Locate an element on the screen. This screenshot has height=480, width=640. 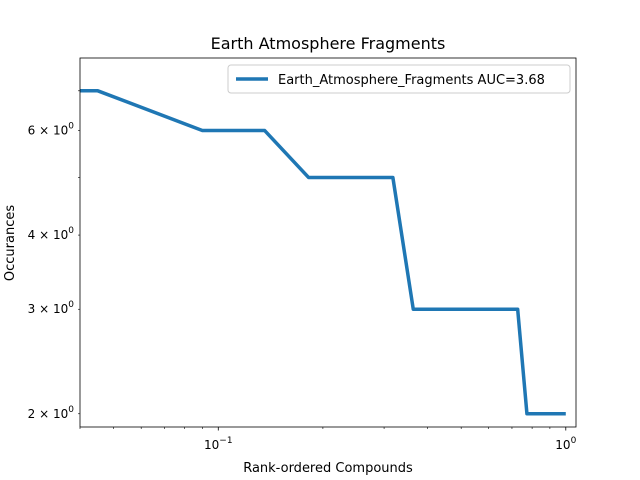
x-tick-label: 10⁻¹ is located at coordinates (218, 444).